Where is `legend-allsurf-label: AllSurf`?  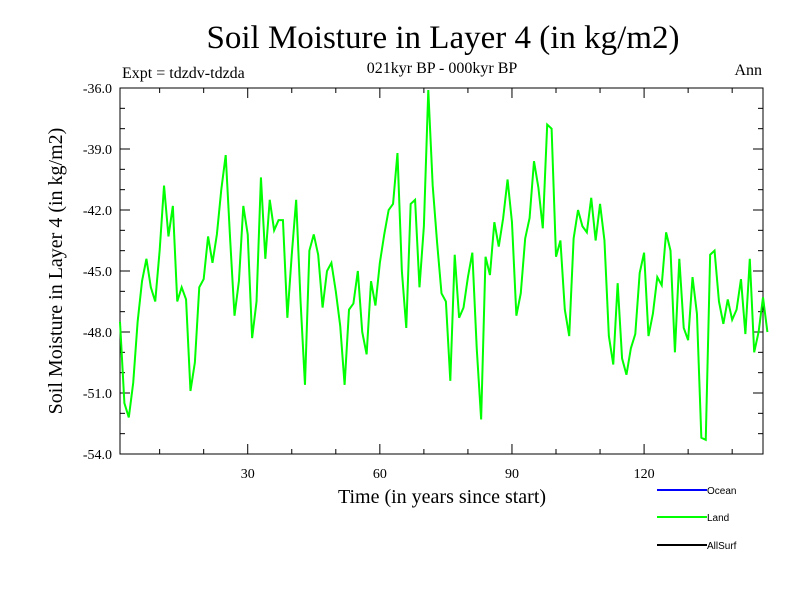 legend-allsurf-label: AllSurf is located at coordinates (722, 546).